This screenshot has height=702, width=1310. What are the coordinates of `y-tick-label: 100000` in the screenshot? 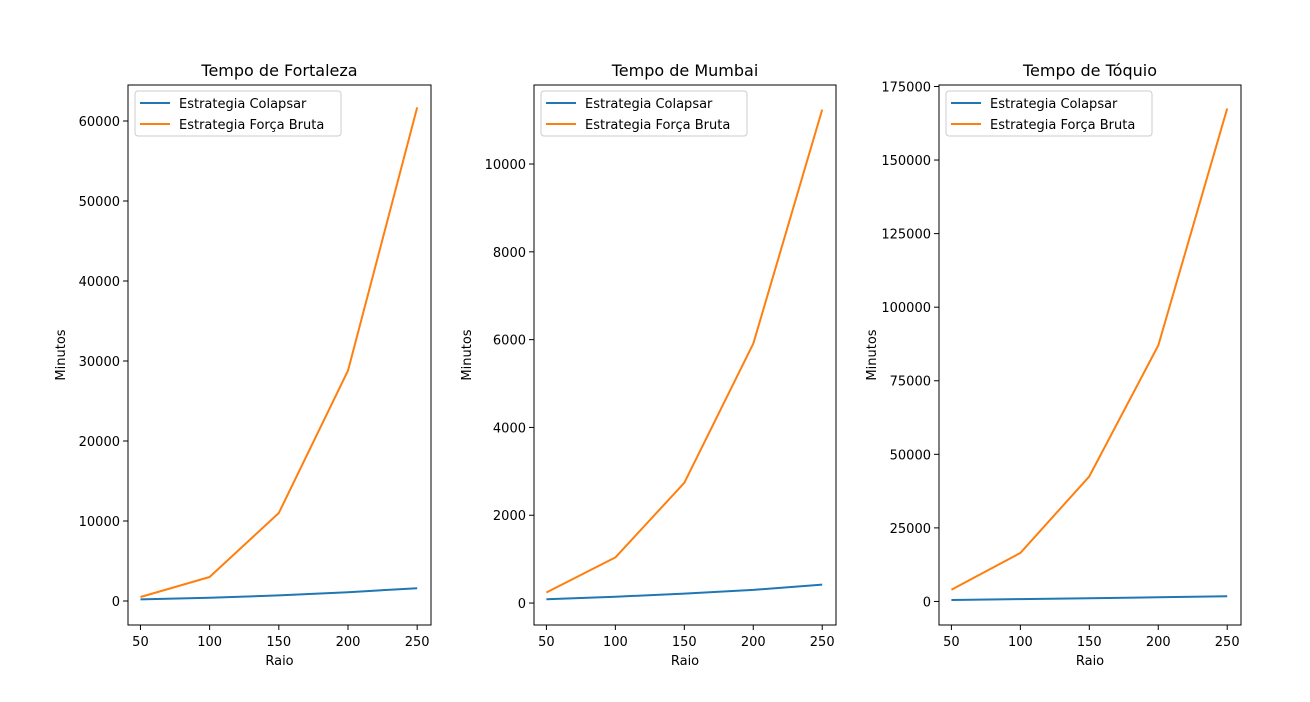 It's located at (906, 308).